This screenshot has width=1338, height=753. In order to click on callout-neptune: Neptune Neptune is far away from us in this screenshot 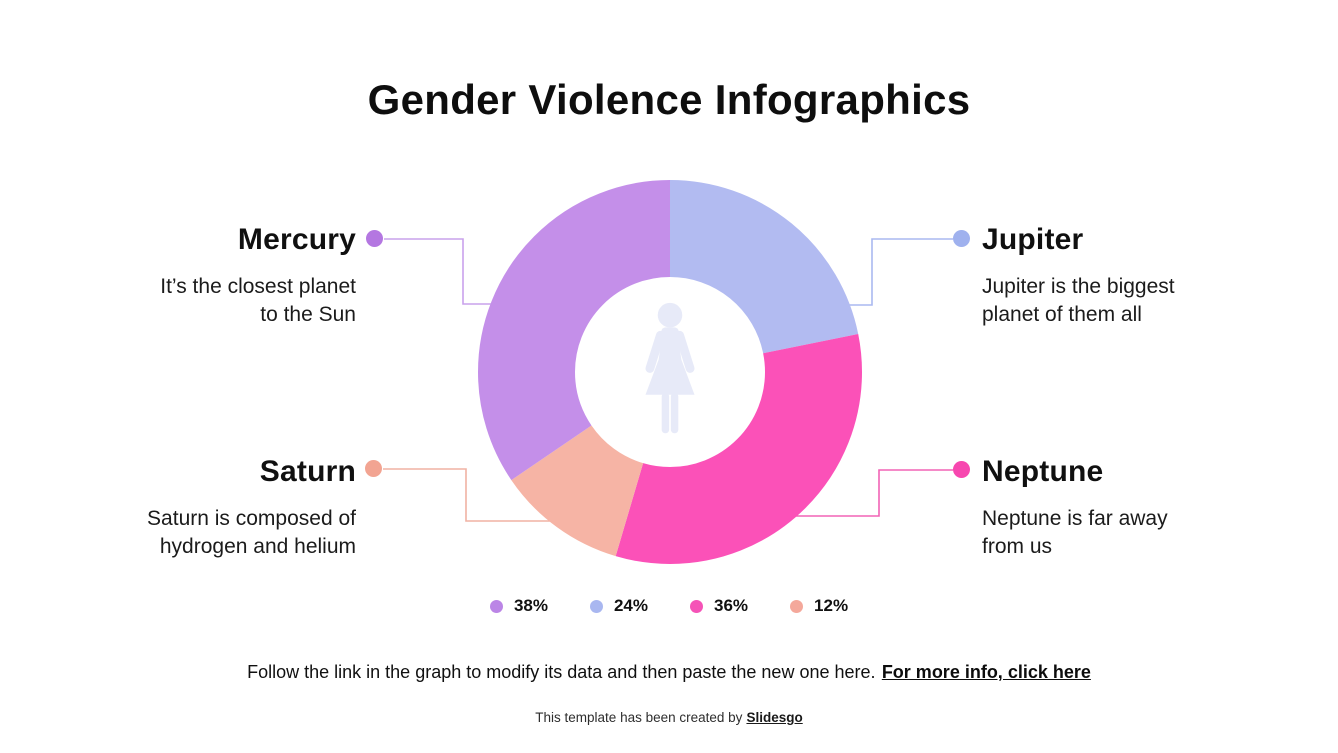, I will do `click(1075, 506)`.